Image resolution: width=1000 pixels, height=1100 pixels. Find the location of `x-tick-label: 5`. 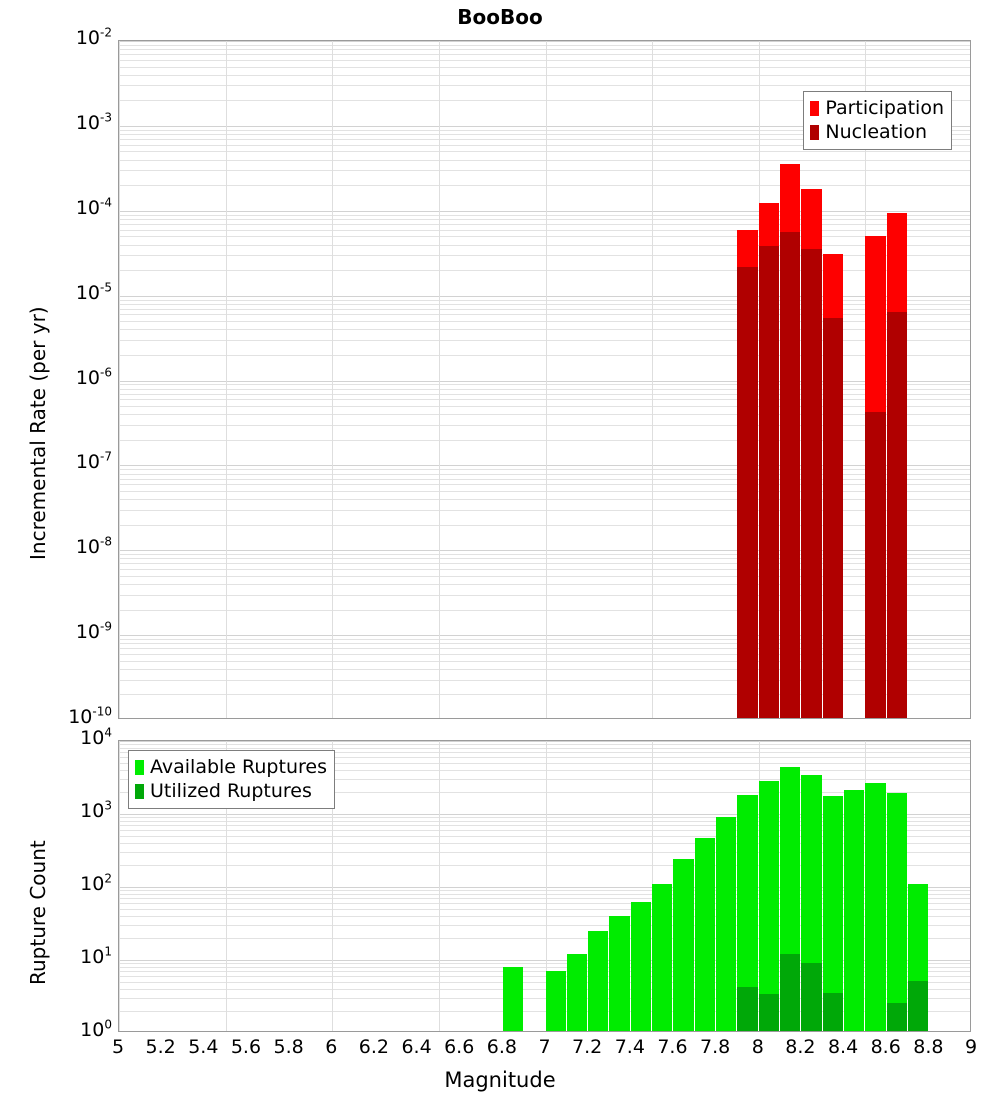

x-tick-label: 5 is located at coordinates (118, 1047).